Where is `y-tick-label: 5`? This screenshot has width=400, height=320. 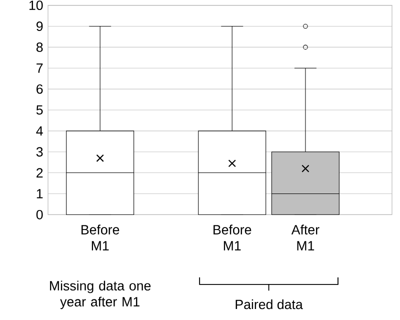 y-tick-label: 5 is located at coordinates (39, 110).